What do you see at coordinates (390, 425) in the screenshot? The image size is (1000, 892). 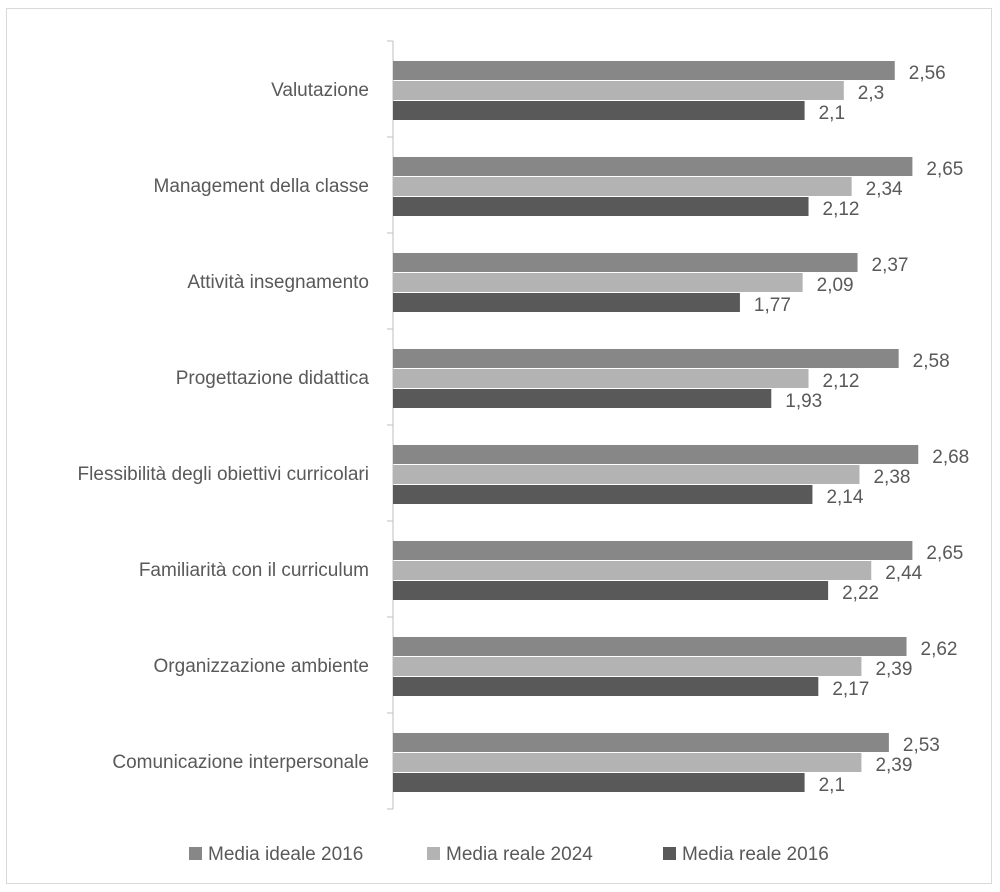 I see `y-axis` at bounding box center [390, 425].